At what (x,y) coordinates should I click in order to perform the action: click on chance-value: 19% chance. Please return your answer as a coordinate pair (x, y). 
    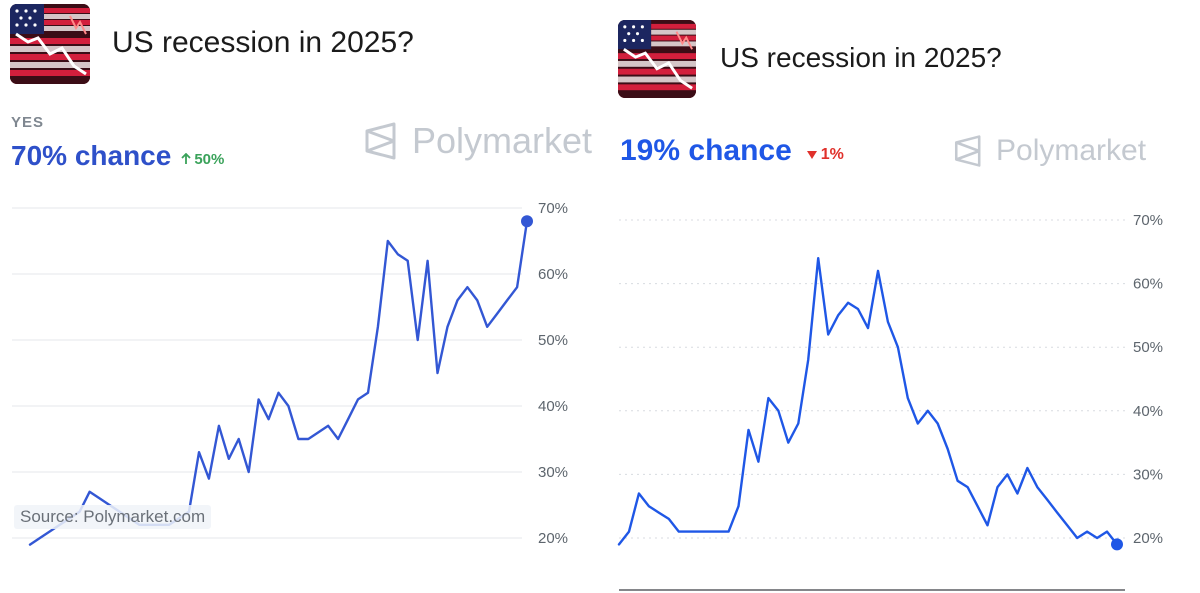
    Looking at the image, I should click on (706, 150).